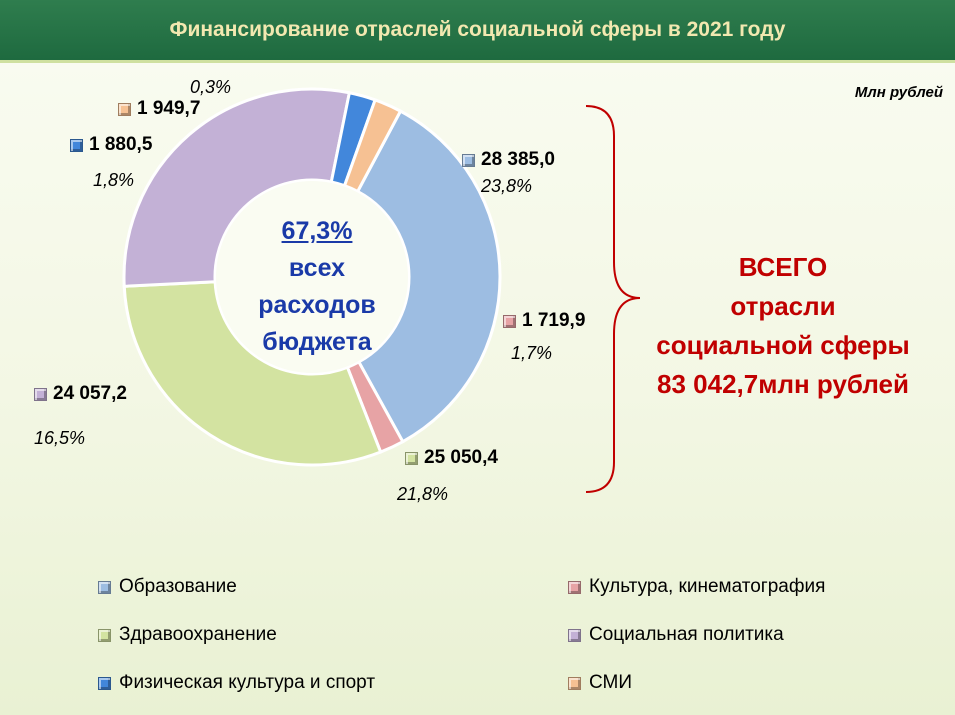 The height and width of the screenshot is (715, 955). I want to click on slice-pct-label: 21,8%, so click(423, 494).